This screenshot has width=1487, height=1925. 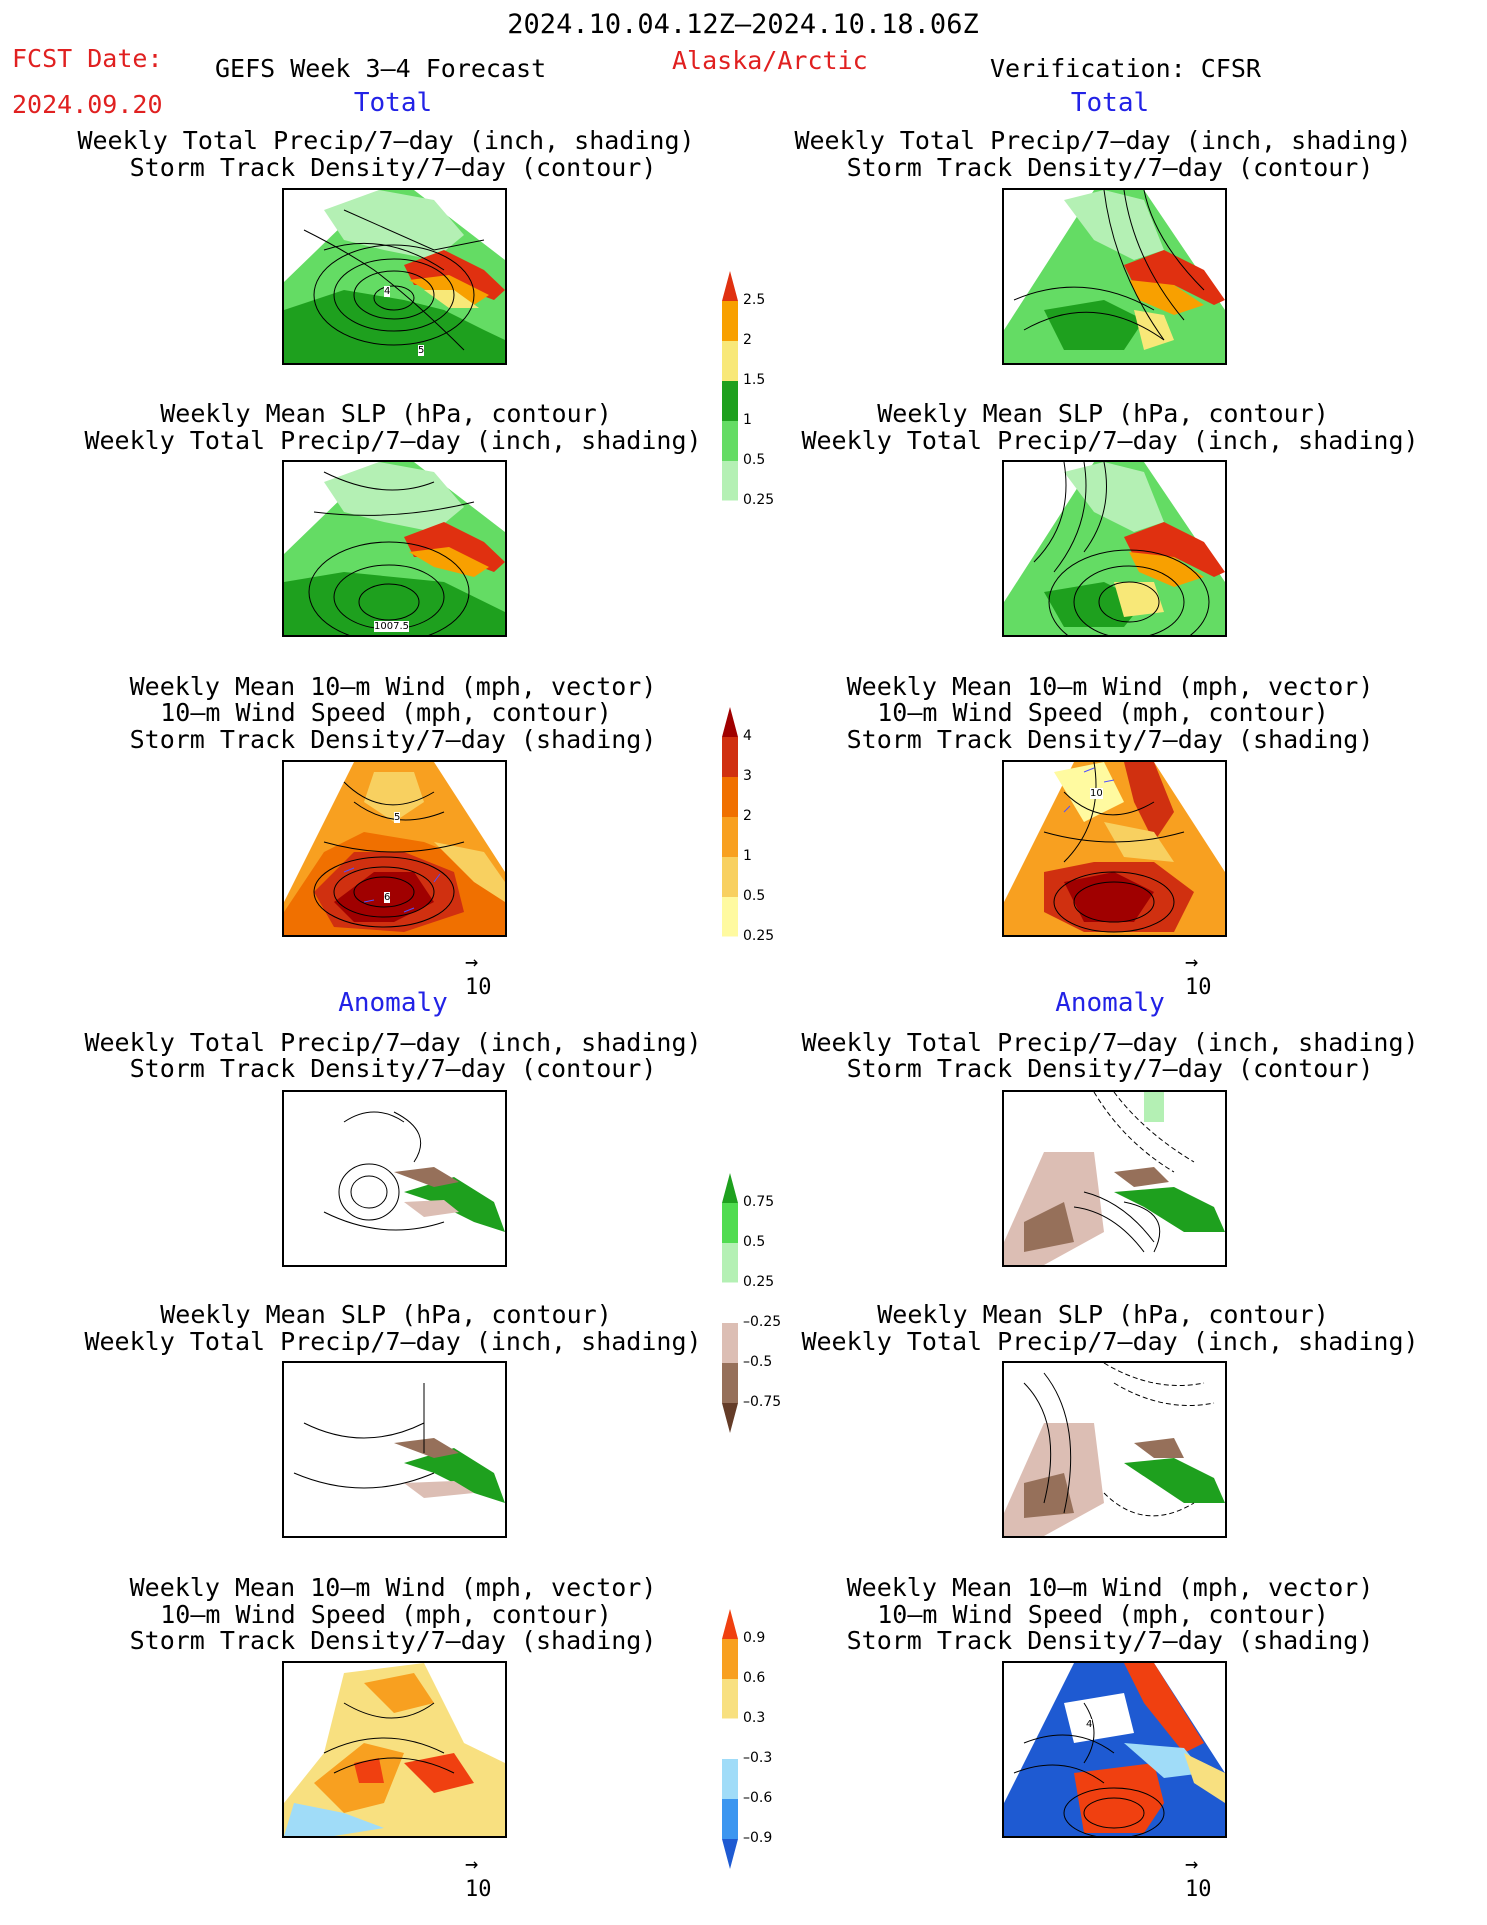 What do you see at coordinates (759, 1202) in the screenshot?
I see `colorbar-tick-label: 0.75` at bounding box center [759, 1202].